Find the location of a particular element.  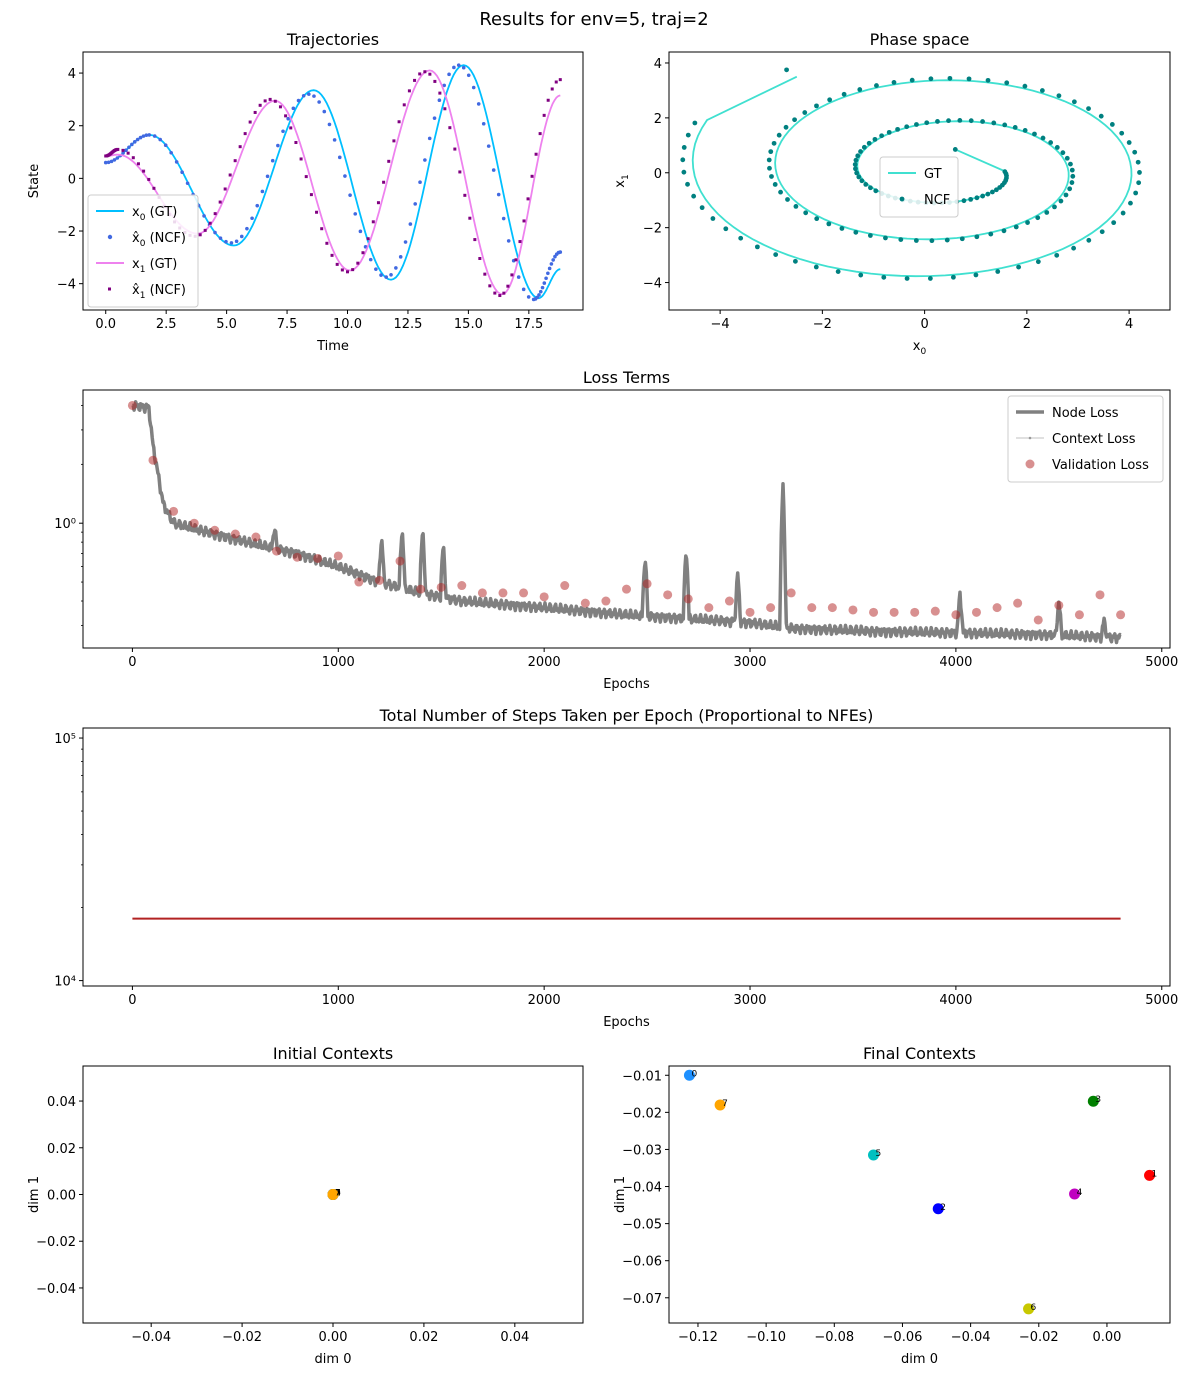

y-tick-label: 10⁰ is located at coordinates (65, 524).